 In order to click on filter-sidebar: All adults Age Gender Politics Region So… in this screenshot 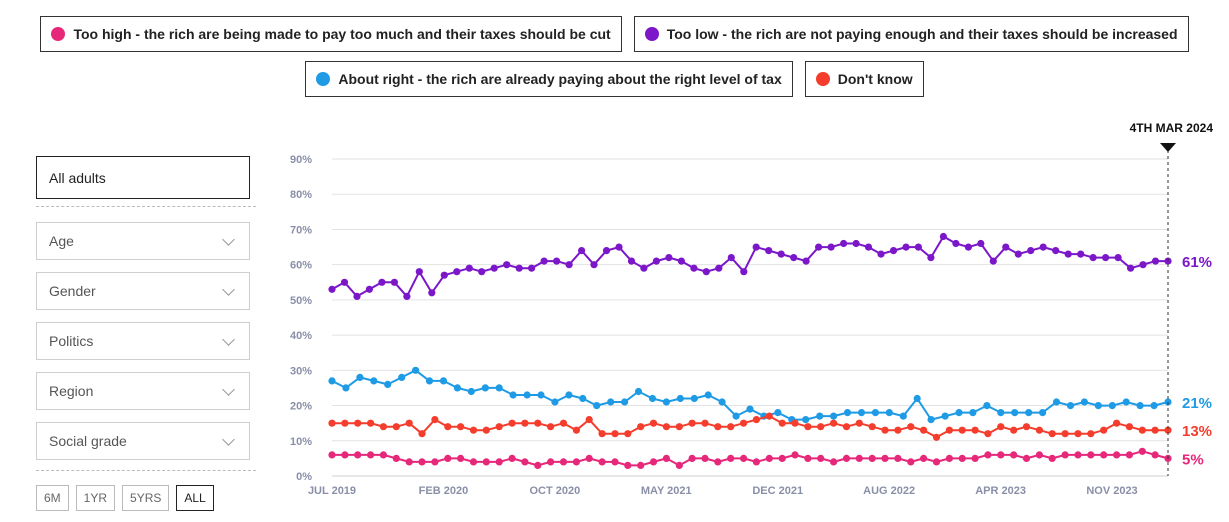, I will do `click(146, 313)`.